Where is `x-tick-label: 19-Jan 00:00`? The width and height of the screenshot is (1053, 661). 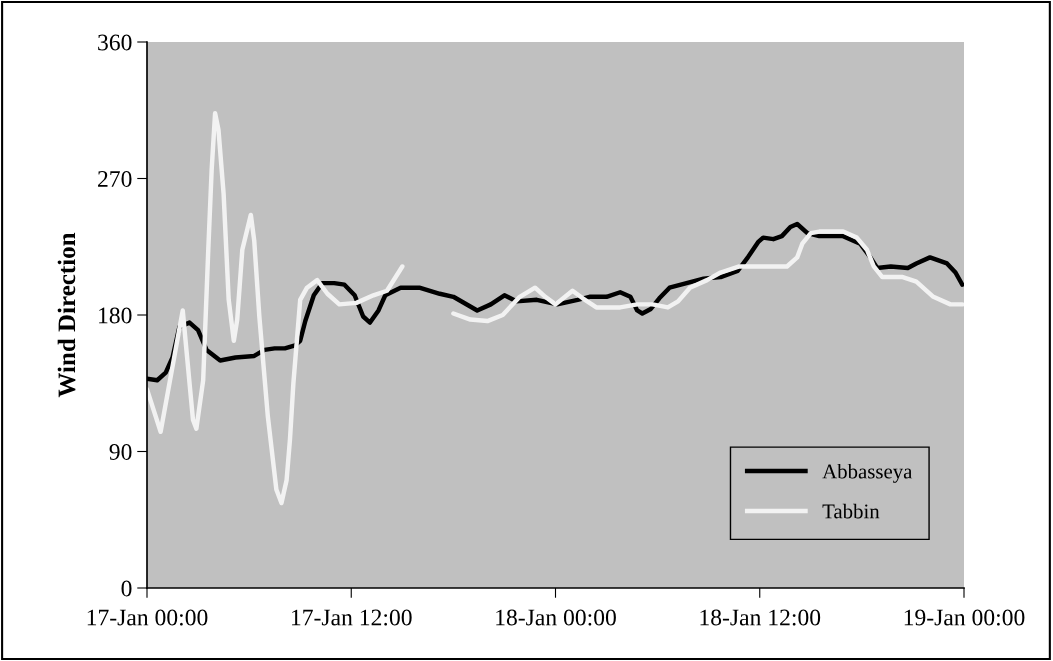
x-tick-label: 19-Jan 00:00 is located at coordinates (964, 617).